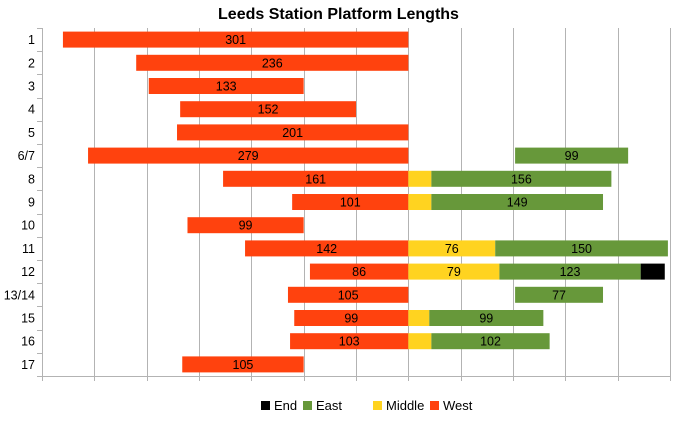 The height and width of the screenshot is (422, 677). I want to click on legend-item-west: West, so click(451, 405).